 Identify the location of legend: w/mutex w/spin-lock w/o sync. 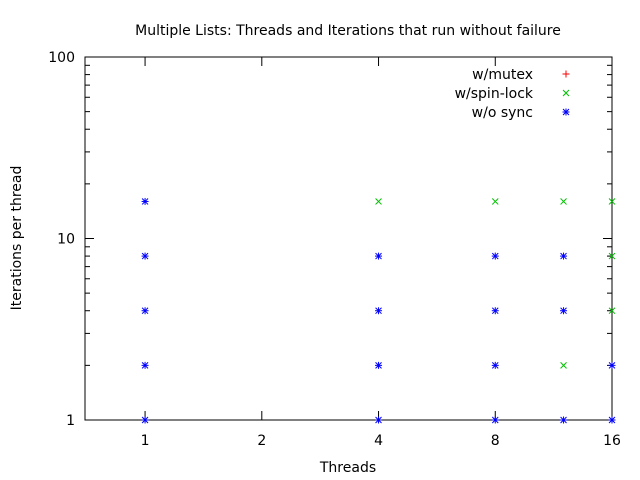
(512, 94).